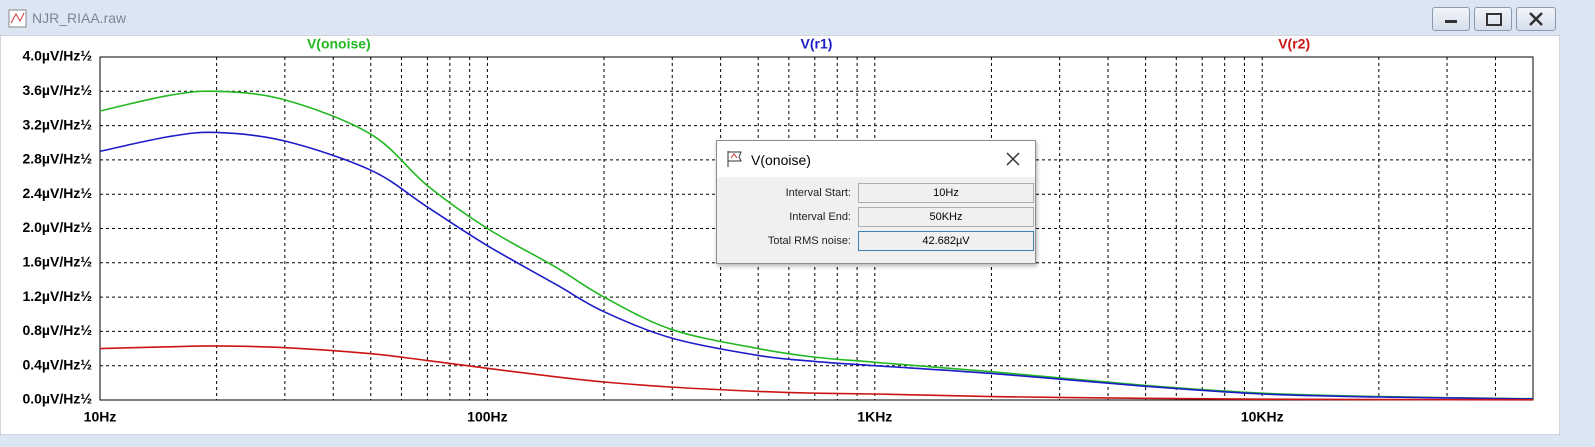 This screenshot has height=447, width=1595. I want to click on legend-label: V(r2), so click(1294, 44).